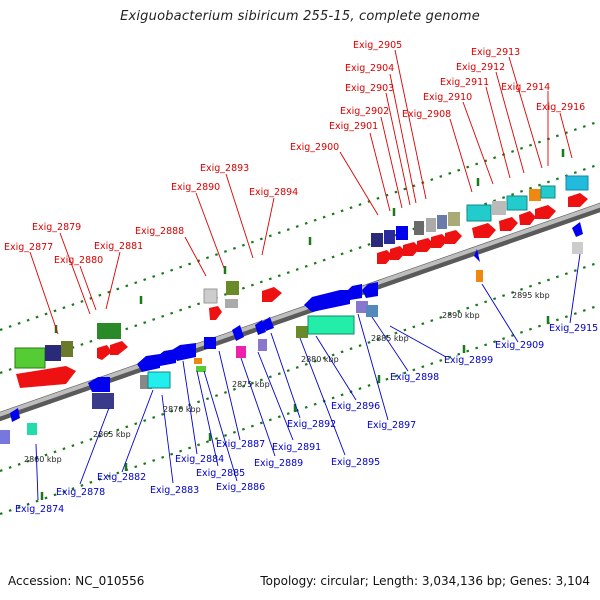  Describe the element at coordinates (369, 88) in the screenshot. I see `gene-label-exig-2903: Exig_2903` at that location.